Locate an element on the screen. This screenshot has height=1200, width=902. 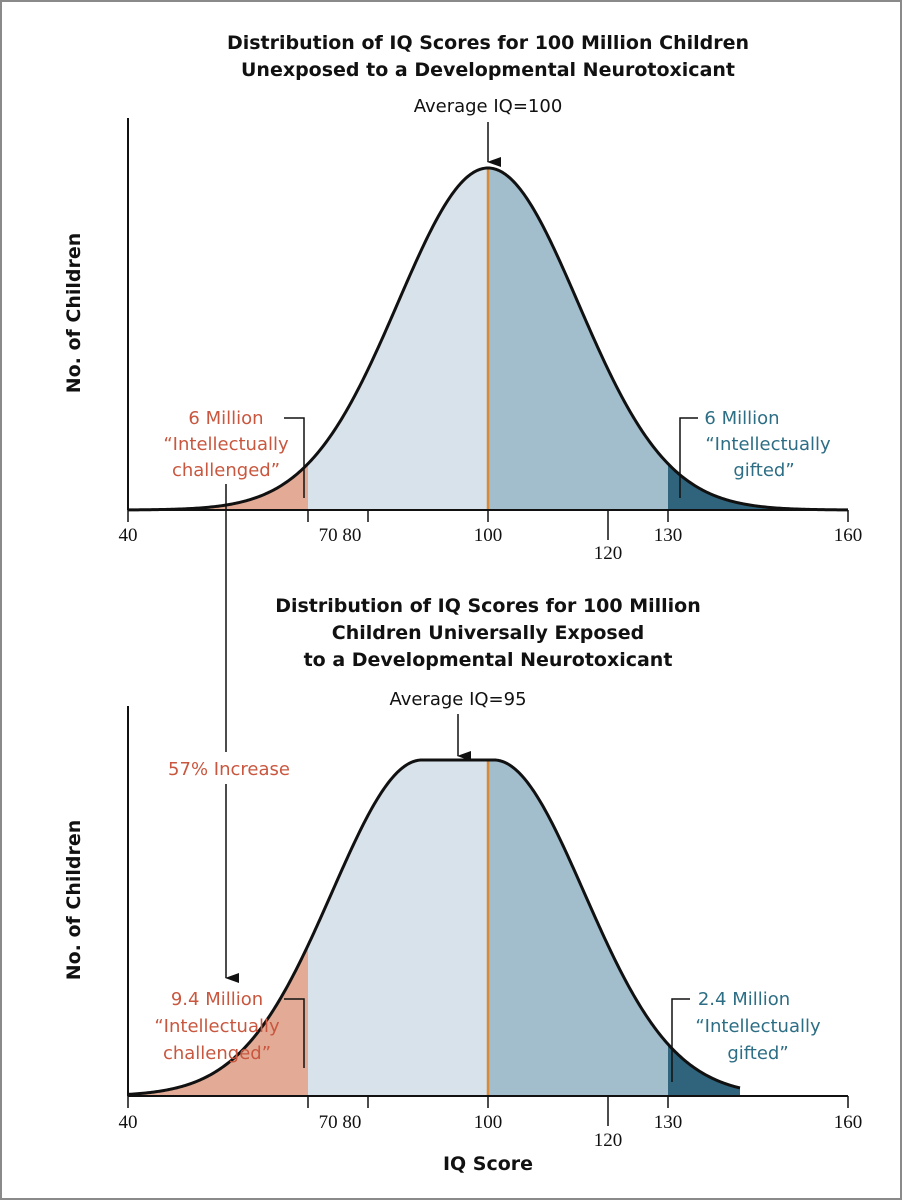
panel2-lower-middle-region is located at coordinates (398, 928).